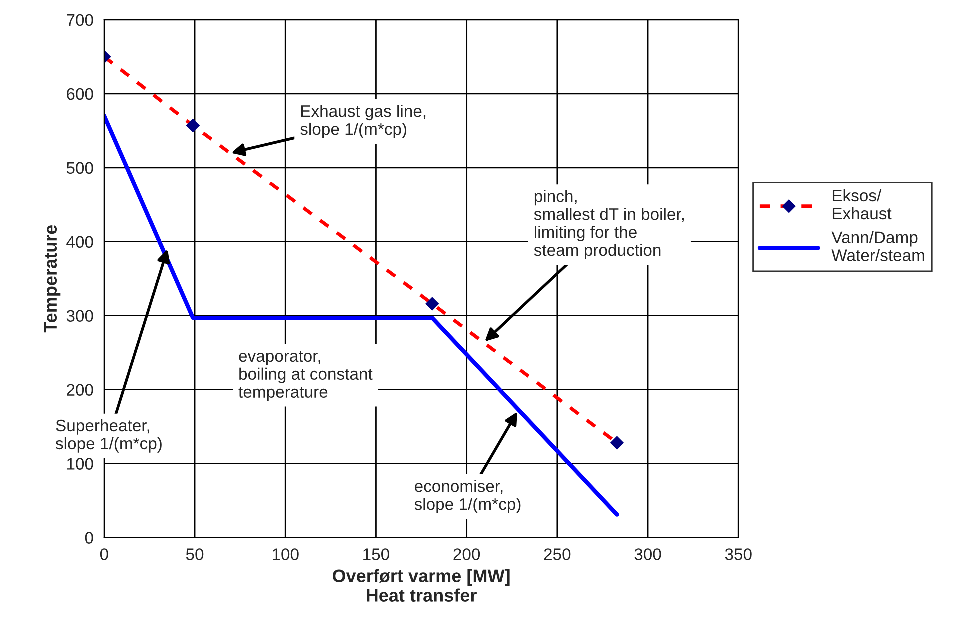  I want to click on y-tick-label: 700, so click(80, 20).